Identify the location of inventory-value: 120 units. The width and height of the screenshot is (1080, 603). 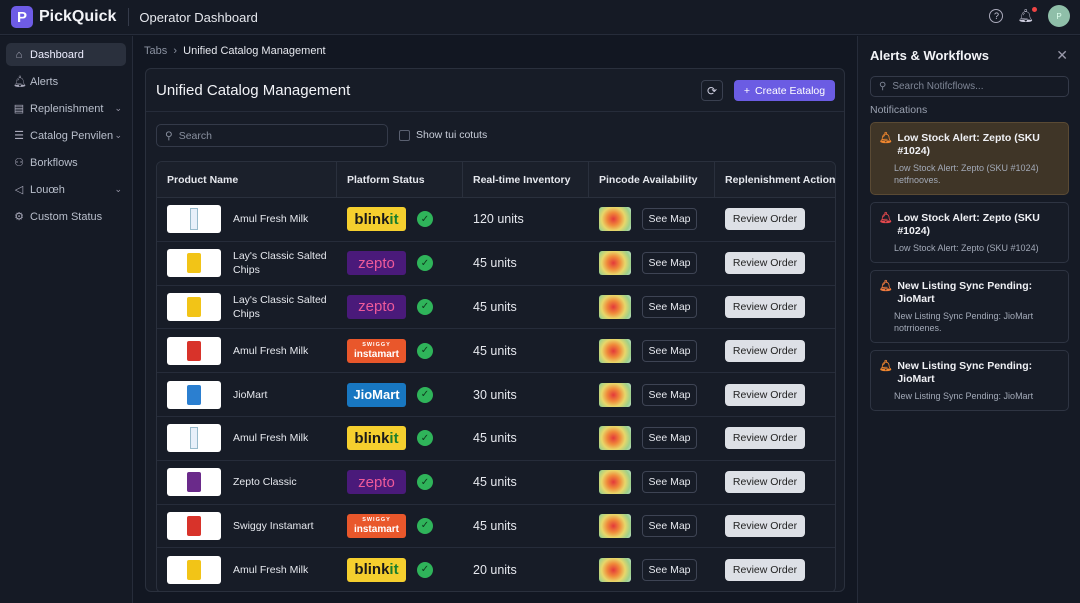
(498, 219).